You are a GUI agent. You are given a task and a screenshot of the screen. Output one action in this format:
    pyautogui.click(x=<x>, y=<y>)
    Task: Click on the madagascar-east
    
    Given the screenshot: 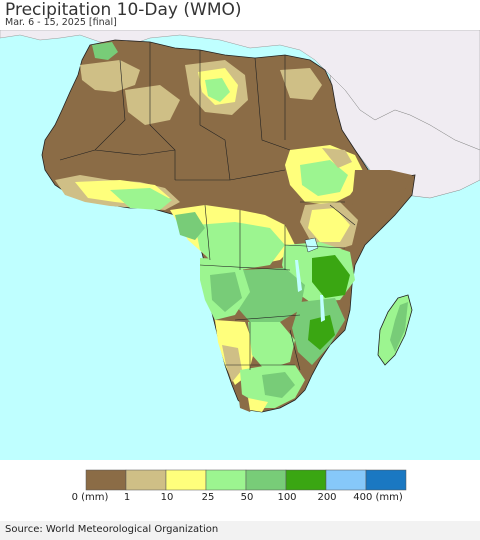 What is the action you would take?
    pyautogui.click(x=399, y=327)
    